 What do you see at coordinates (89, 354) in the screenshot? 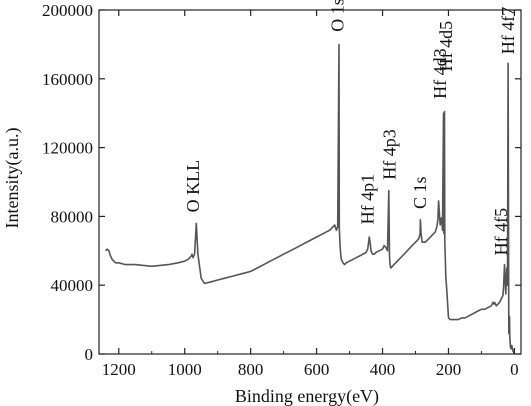
I see `y-tick-label: 0` at bounding box center [89, 354].